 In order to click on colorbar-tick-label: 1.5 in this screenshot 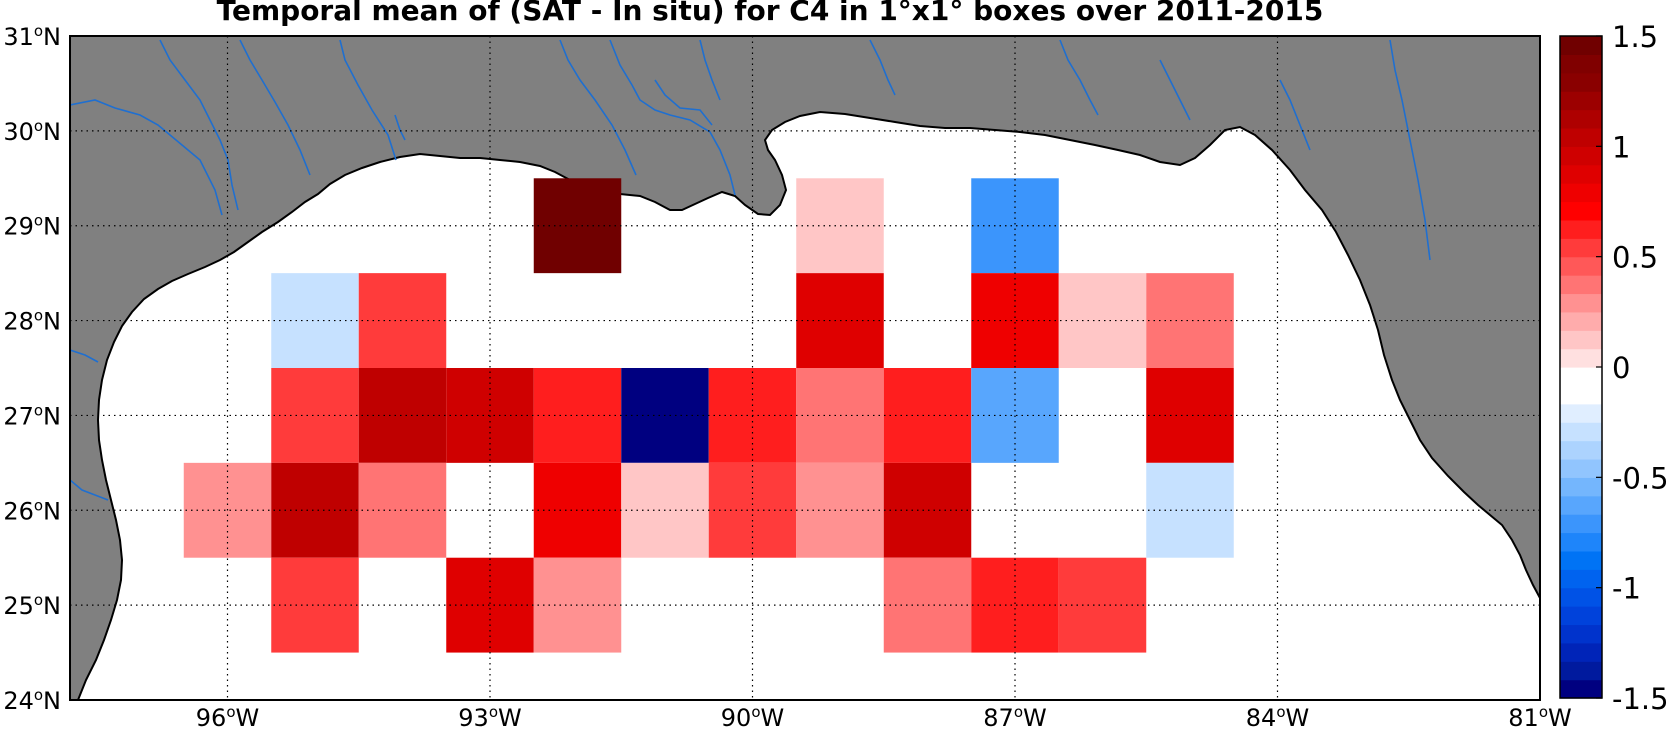, I will do `click(1635, 37)`.